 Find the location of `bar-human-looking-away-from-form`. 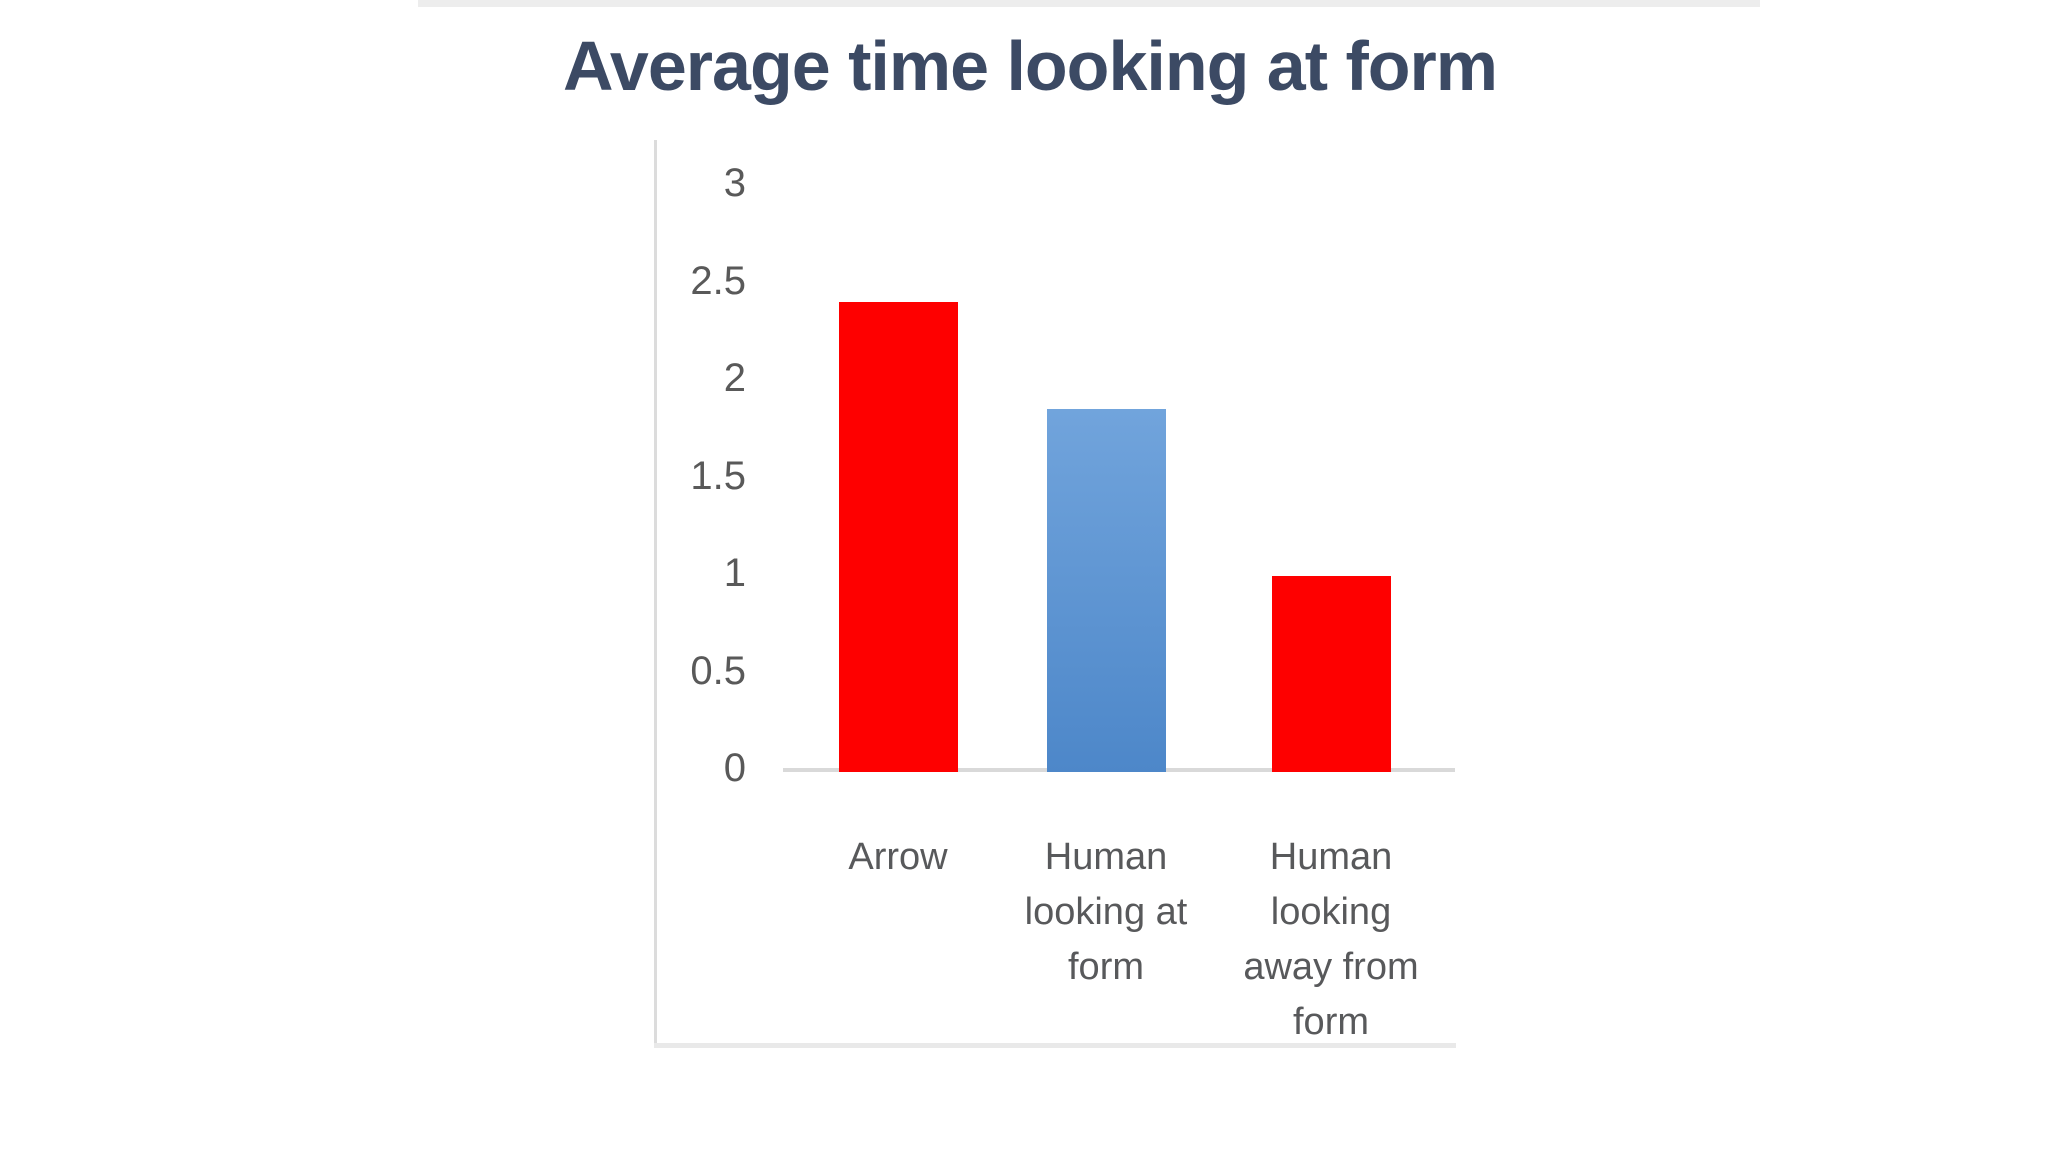

bar-human-looking-away-from-form is located at coordinates (1331, 674).